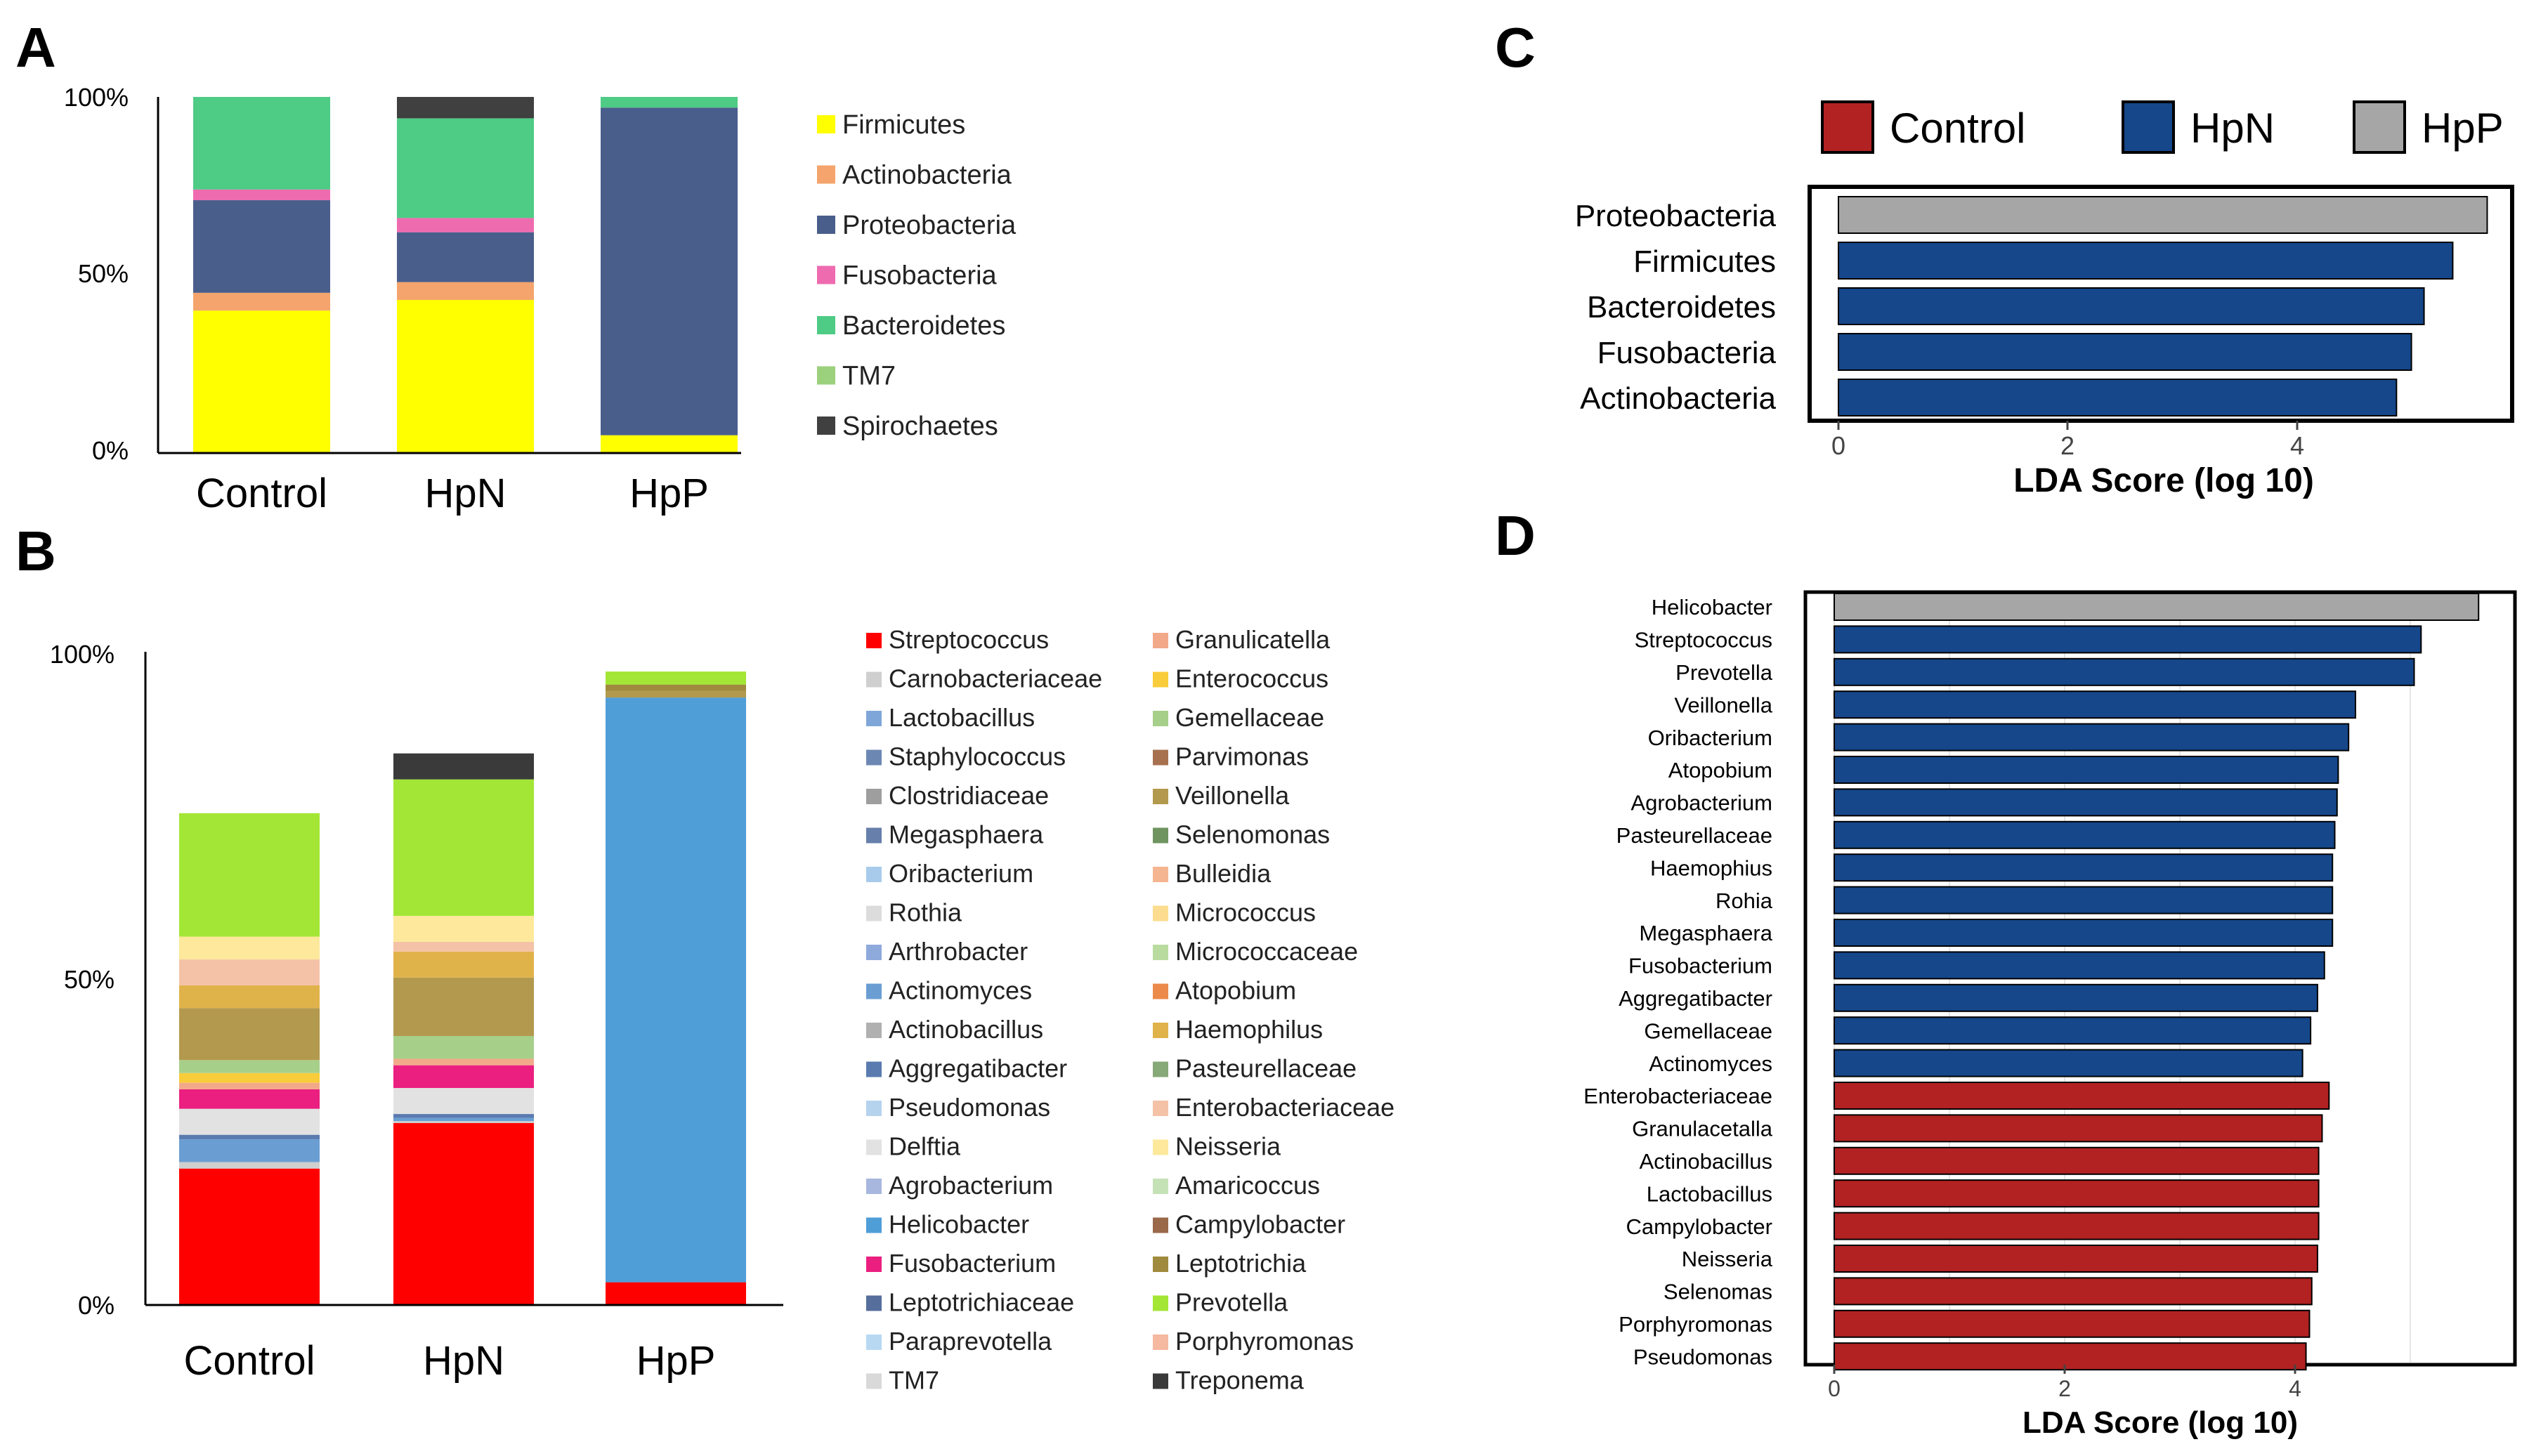 Image resolution: width=2529 pixels, height=1456 pixels. I want to click on lda-label-porphyromonas: Porphyromonas, so click(1696, 1324).